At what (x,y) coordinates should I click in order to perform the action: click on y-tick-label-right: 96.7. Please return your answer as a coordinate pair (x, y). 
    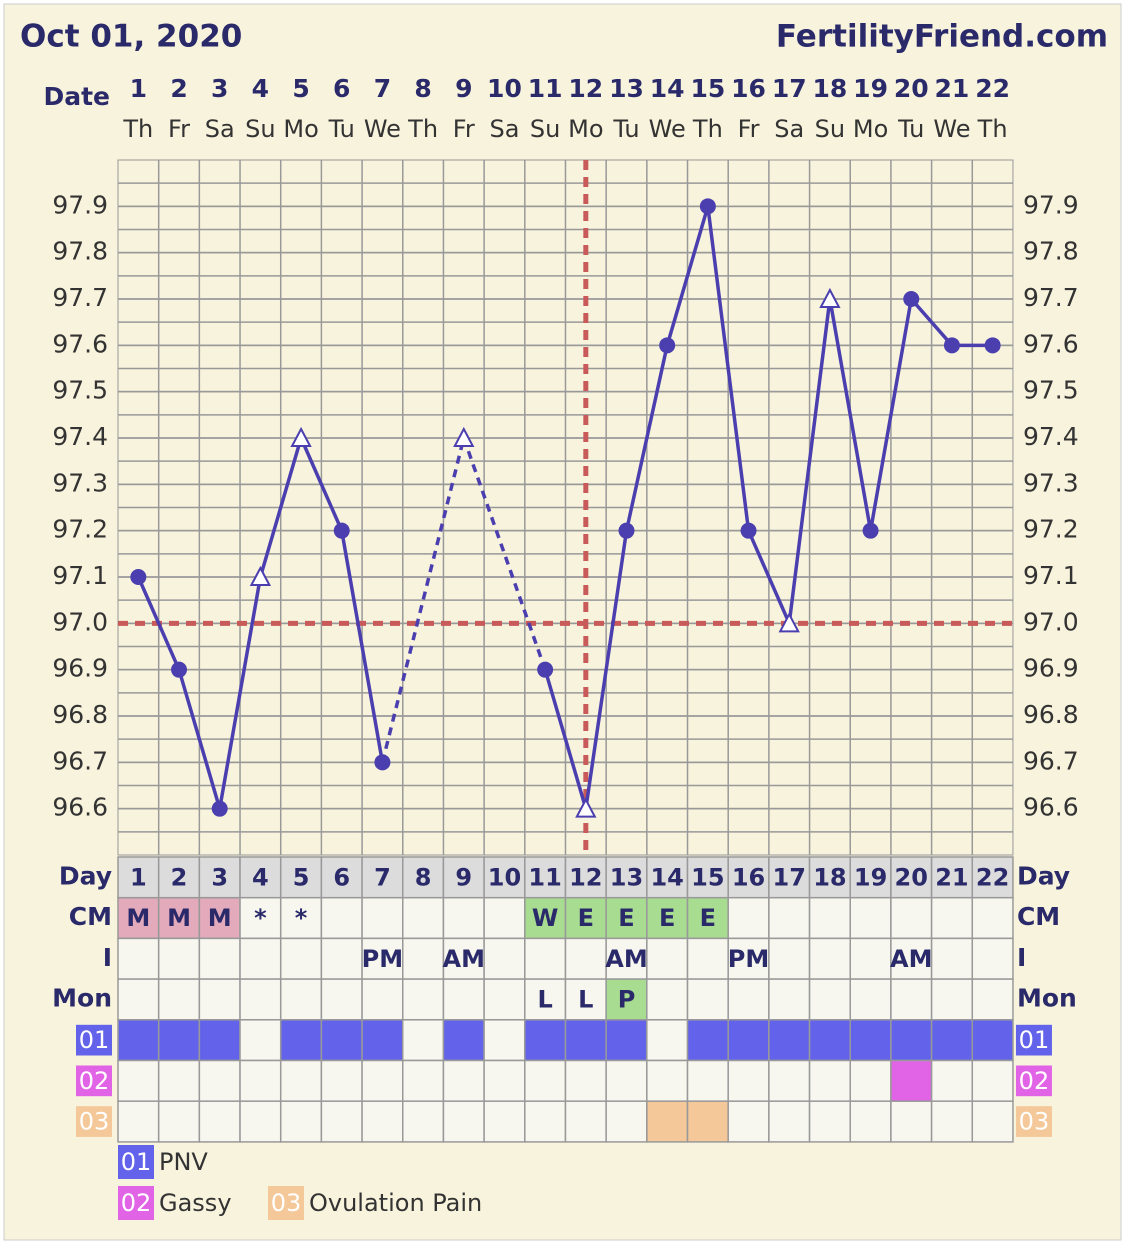
    Looking at the image, I should click on (1051, 760).